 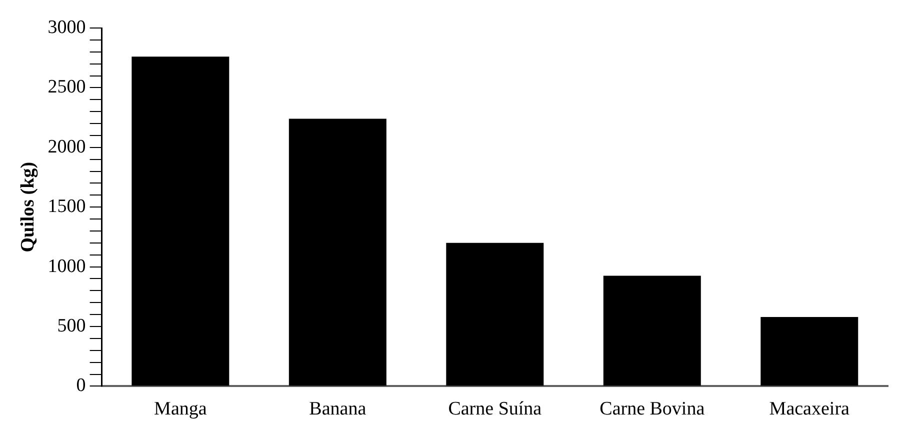 What do you see at coordinates (338, 409) in the screenshot?
I see `x-tick-label: Banana` at bounding box center [338, 409].